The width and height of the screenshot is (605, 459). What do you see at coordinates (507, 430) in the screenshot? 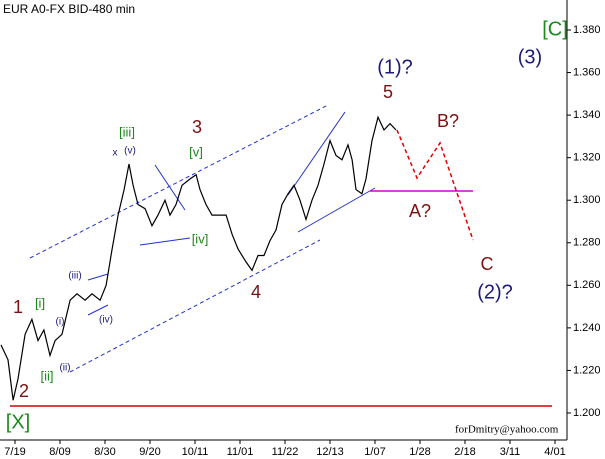
I see `footer: forDmitry@yahoo.com` at bounding box center [507, 430].